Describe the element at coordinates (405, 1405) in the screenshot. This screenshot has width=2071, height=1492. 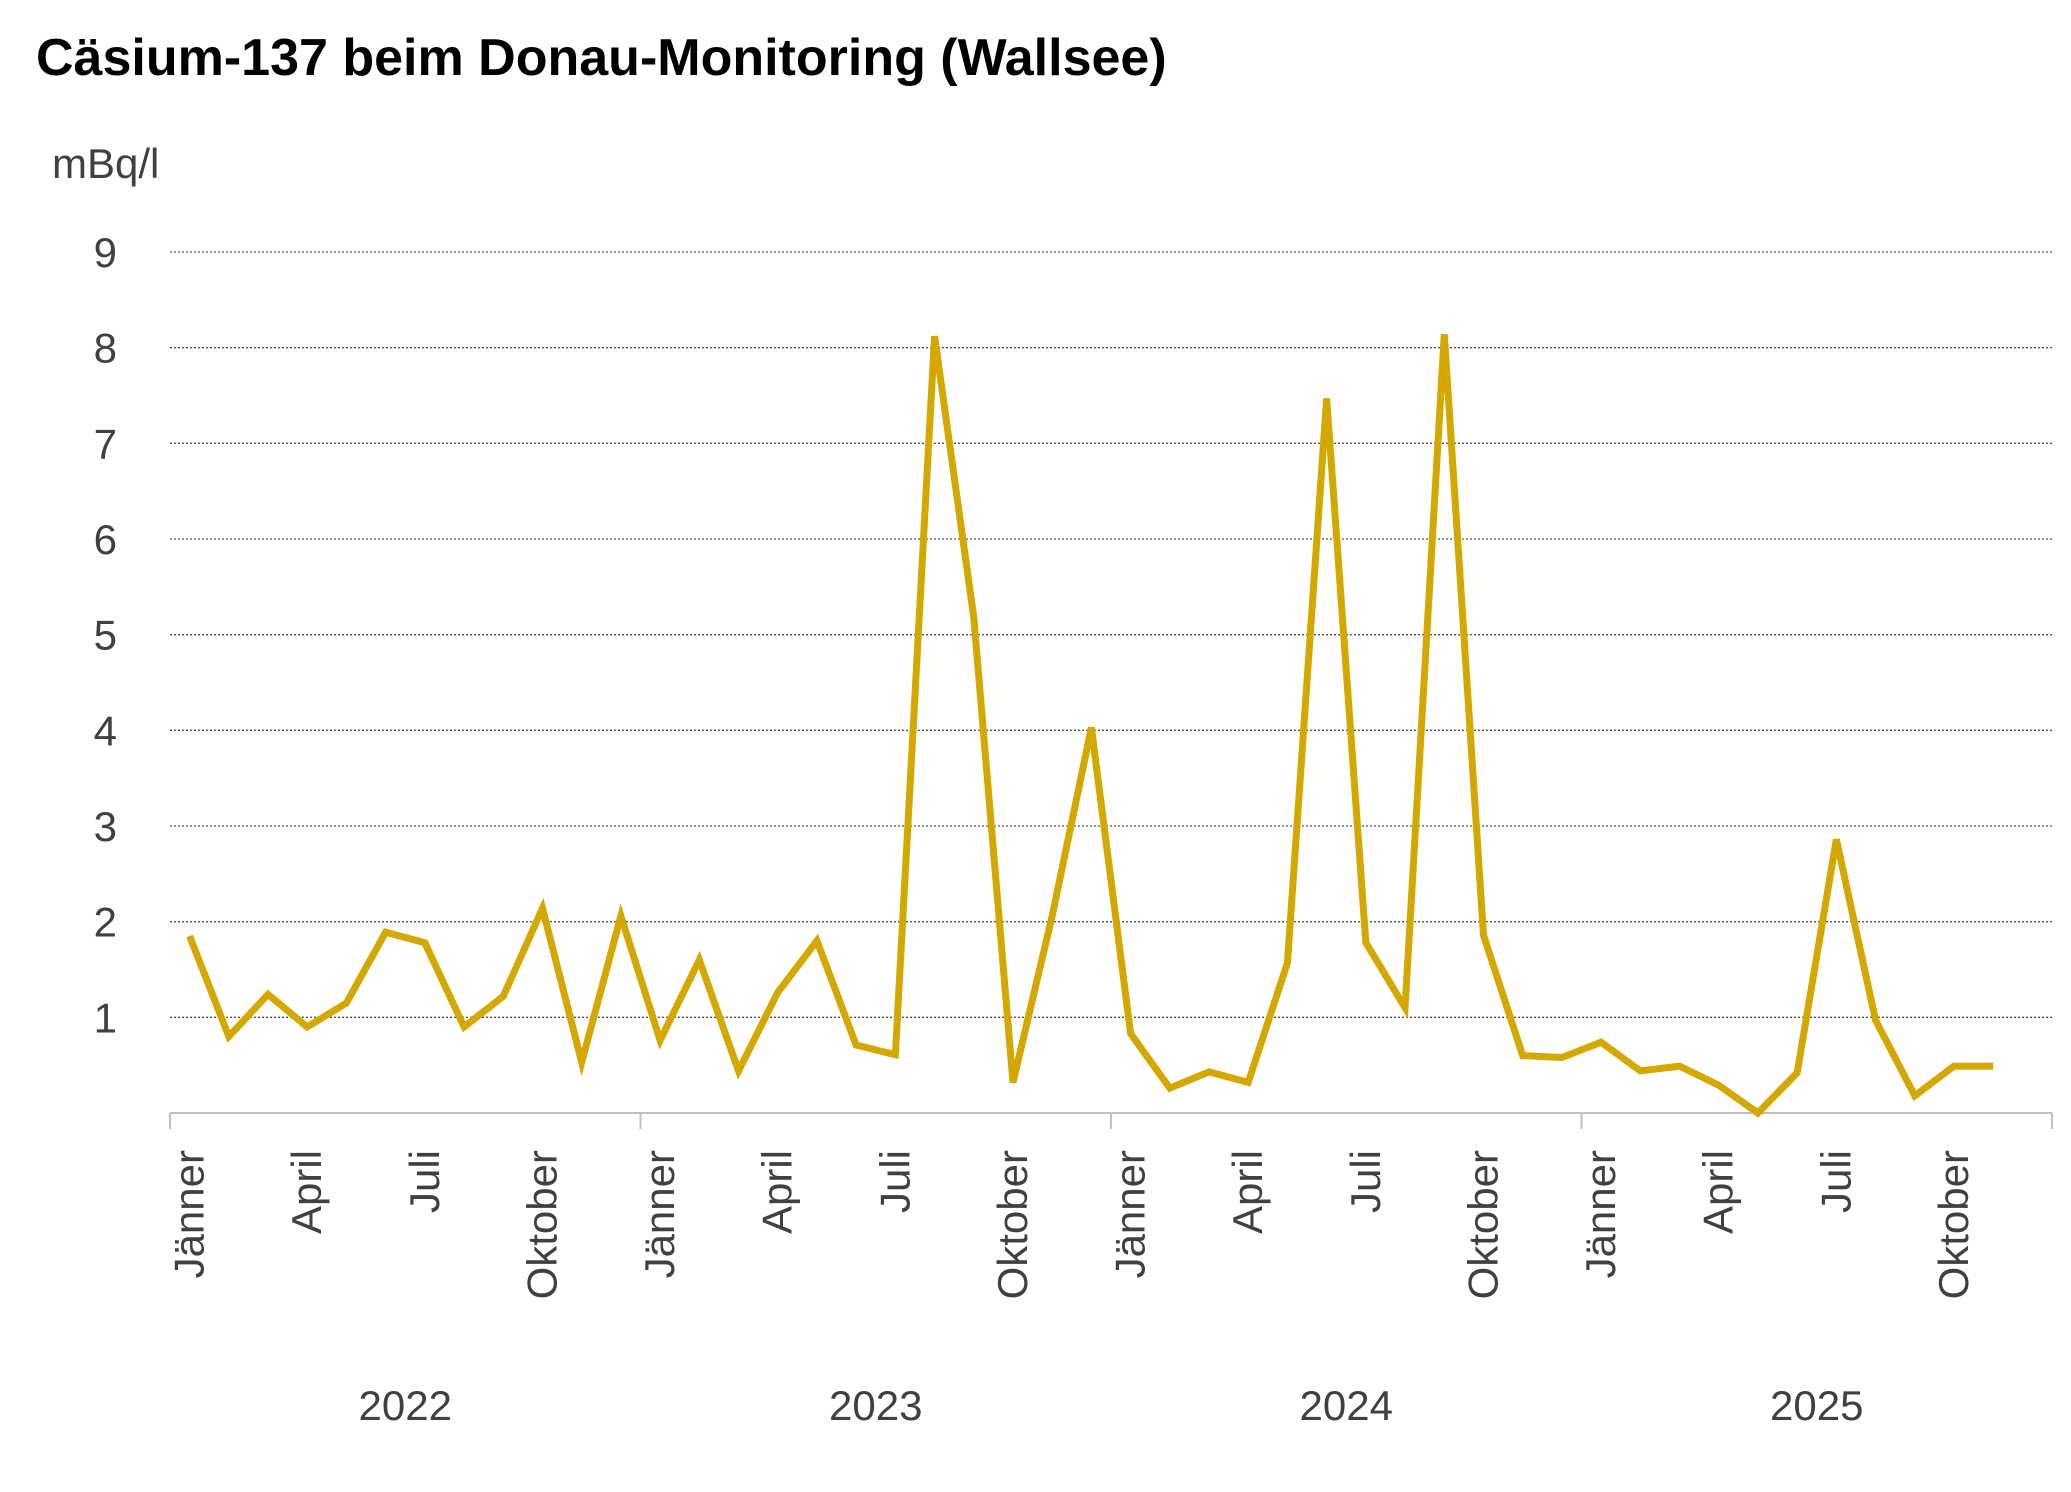
I see `year-label: 2022` at that location.